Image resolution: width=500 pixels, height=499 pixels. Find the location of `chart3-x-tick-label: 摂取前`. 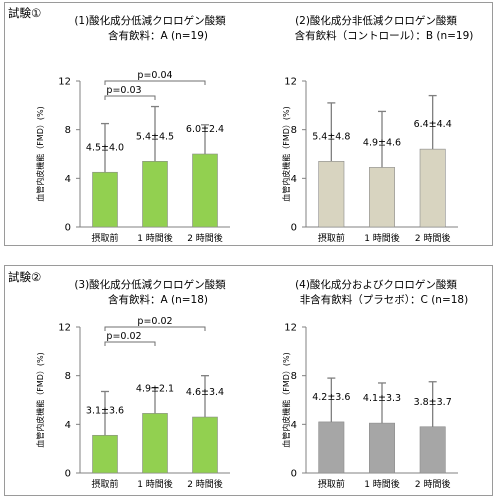

chart3-x-tick-label: 摂取前 is located at coordinates (104, 484).